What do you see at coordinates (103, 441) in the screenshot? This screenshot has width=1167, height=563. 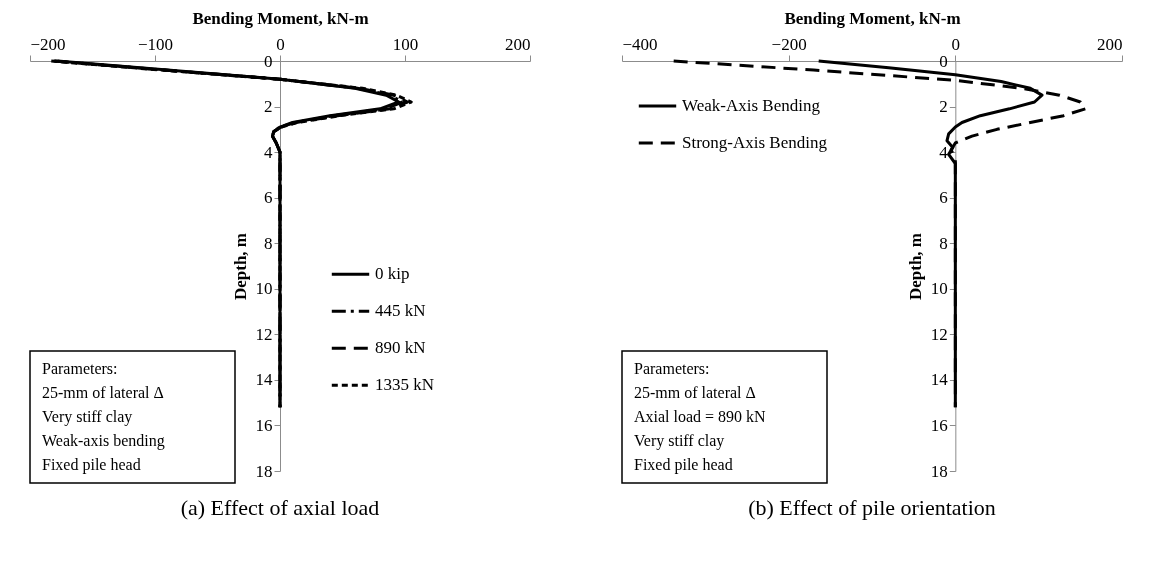 I see `annotation: Weak-axis bending` at bounding box center [103, 441].